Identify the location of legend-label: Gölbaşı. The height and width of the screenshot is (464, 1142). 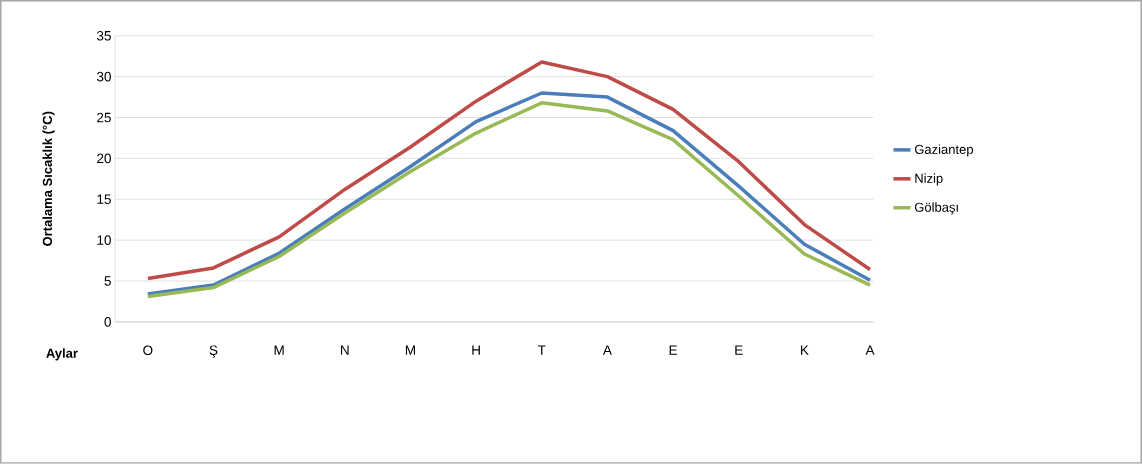
(936, 208).